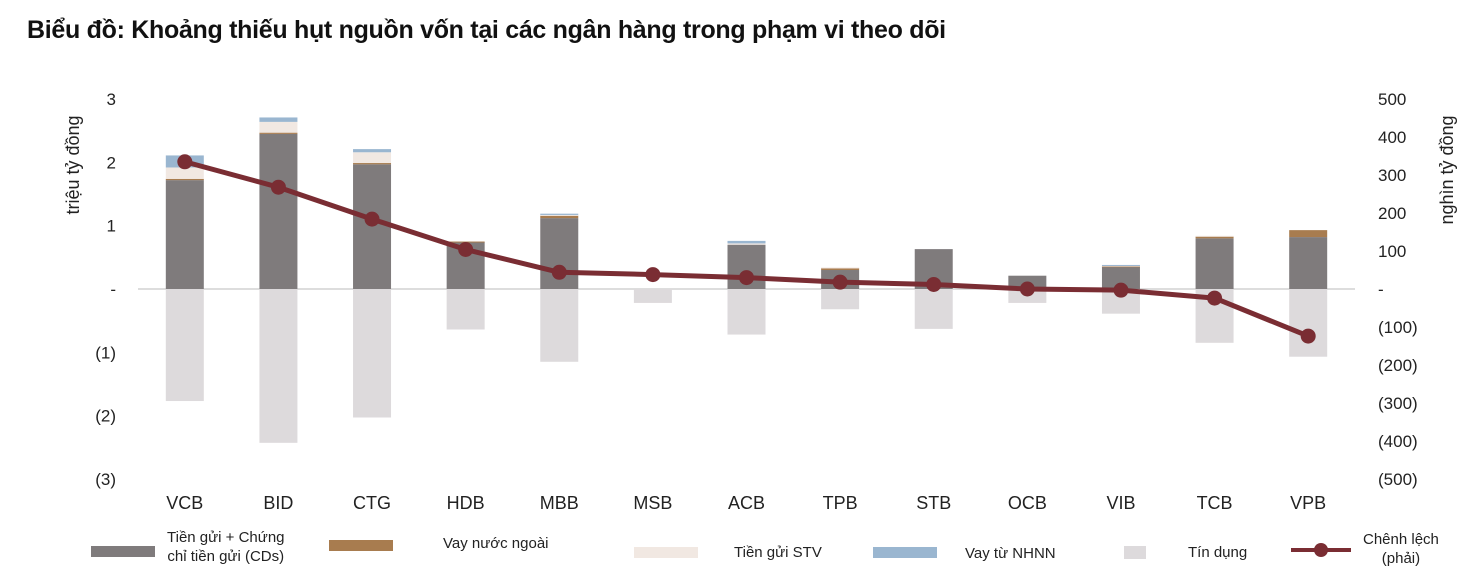 Image resolution: width=1482 pixels, height=588 pixels. What do you see at coordinates (184, 179) in the screenshot?
I see `bar-foreign-loans-vcb` at bounding box center [184, 179].